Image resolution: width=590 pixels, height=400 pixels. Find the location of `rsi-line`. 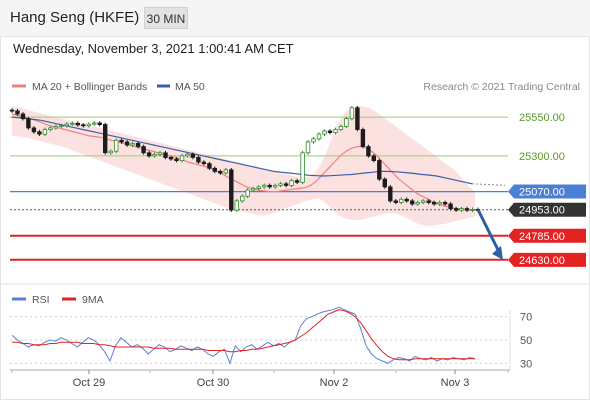

rsi-line is located at coordinates (243, 335).